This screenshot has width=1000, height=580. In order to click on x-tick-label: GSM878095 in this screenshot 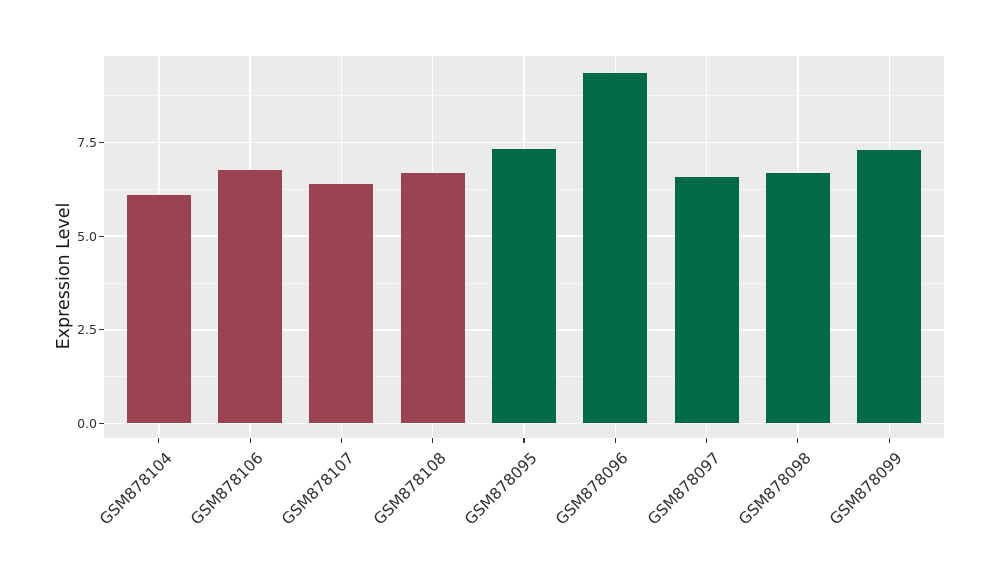, I will do `click(501, 489)`.